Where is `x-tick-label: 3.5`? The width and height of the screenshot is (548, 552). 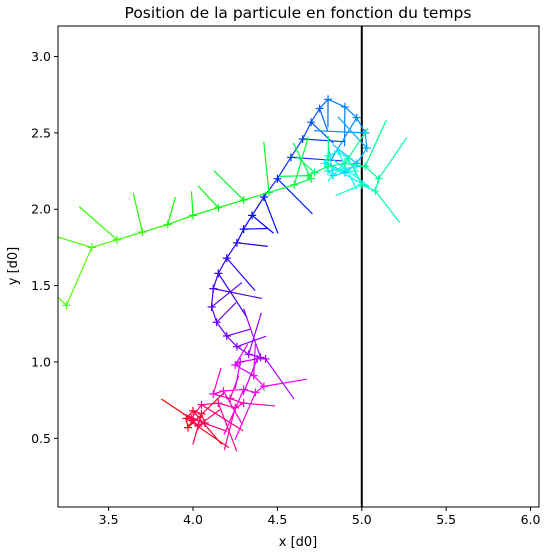
x-tick-label: 3.5 is located at coordinates (109, 519).